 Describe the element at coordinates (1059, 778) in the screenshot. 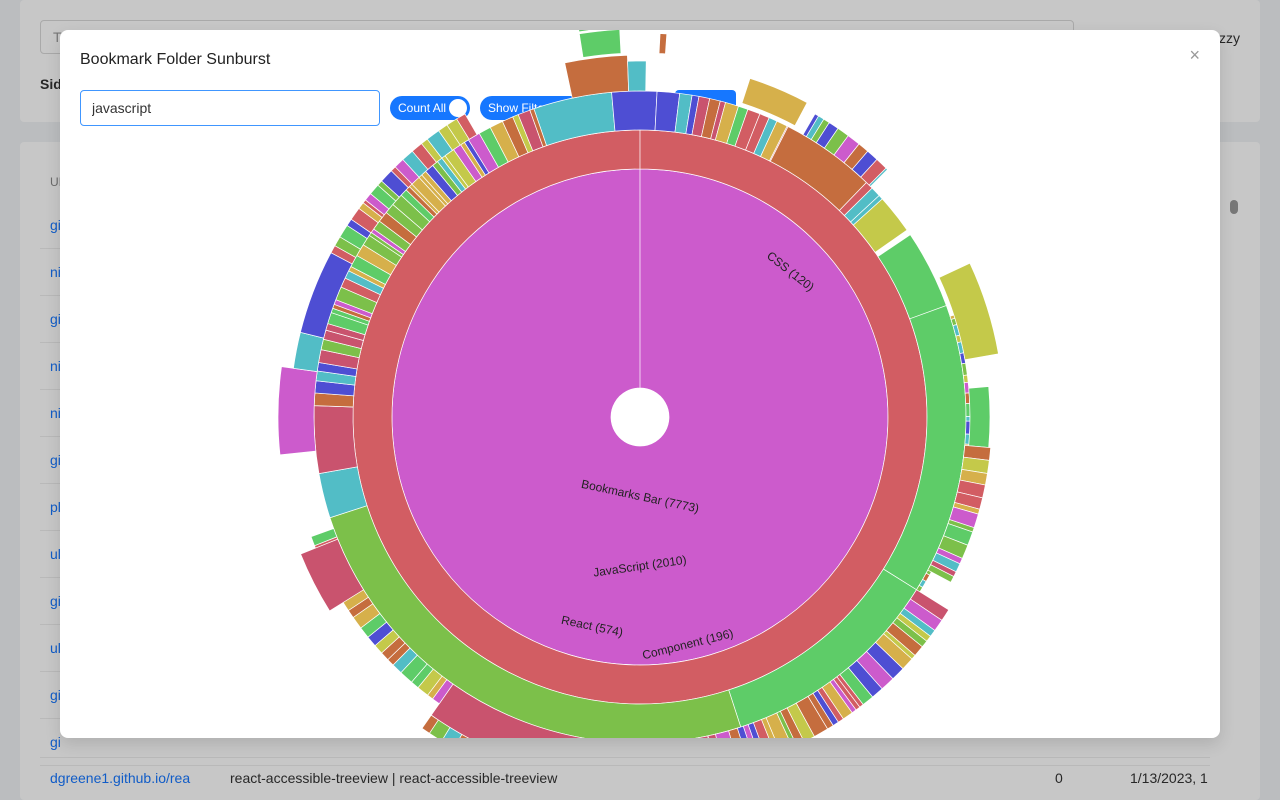

I see `row-count: 0` at that location.